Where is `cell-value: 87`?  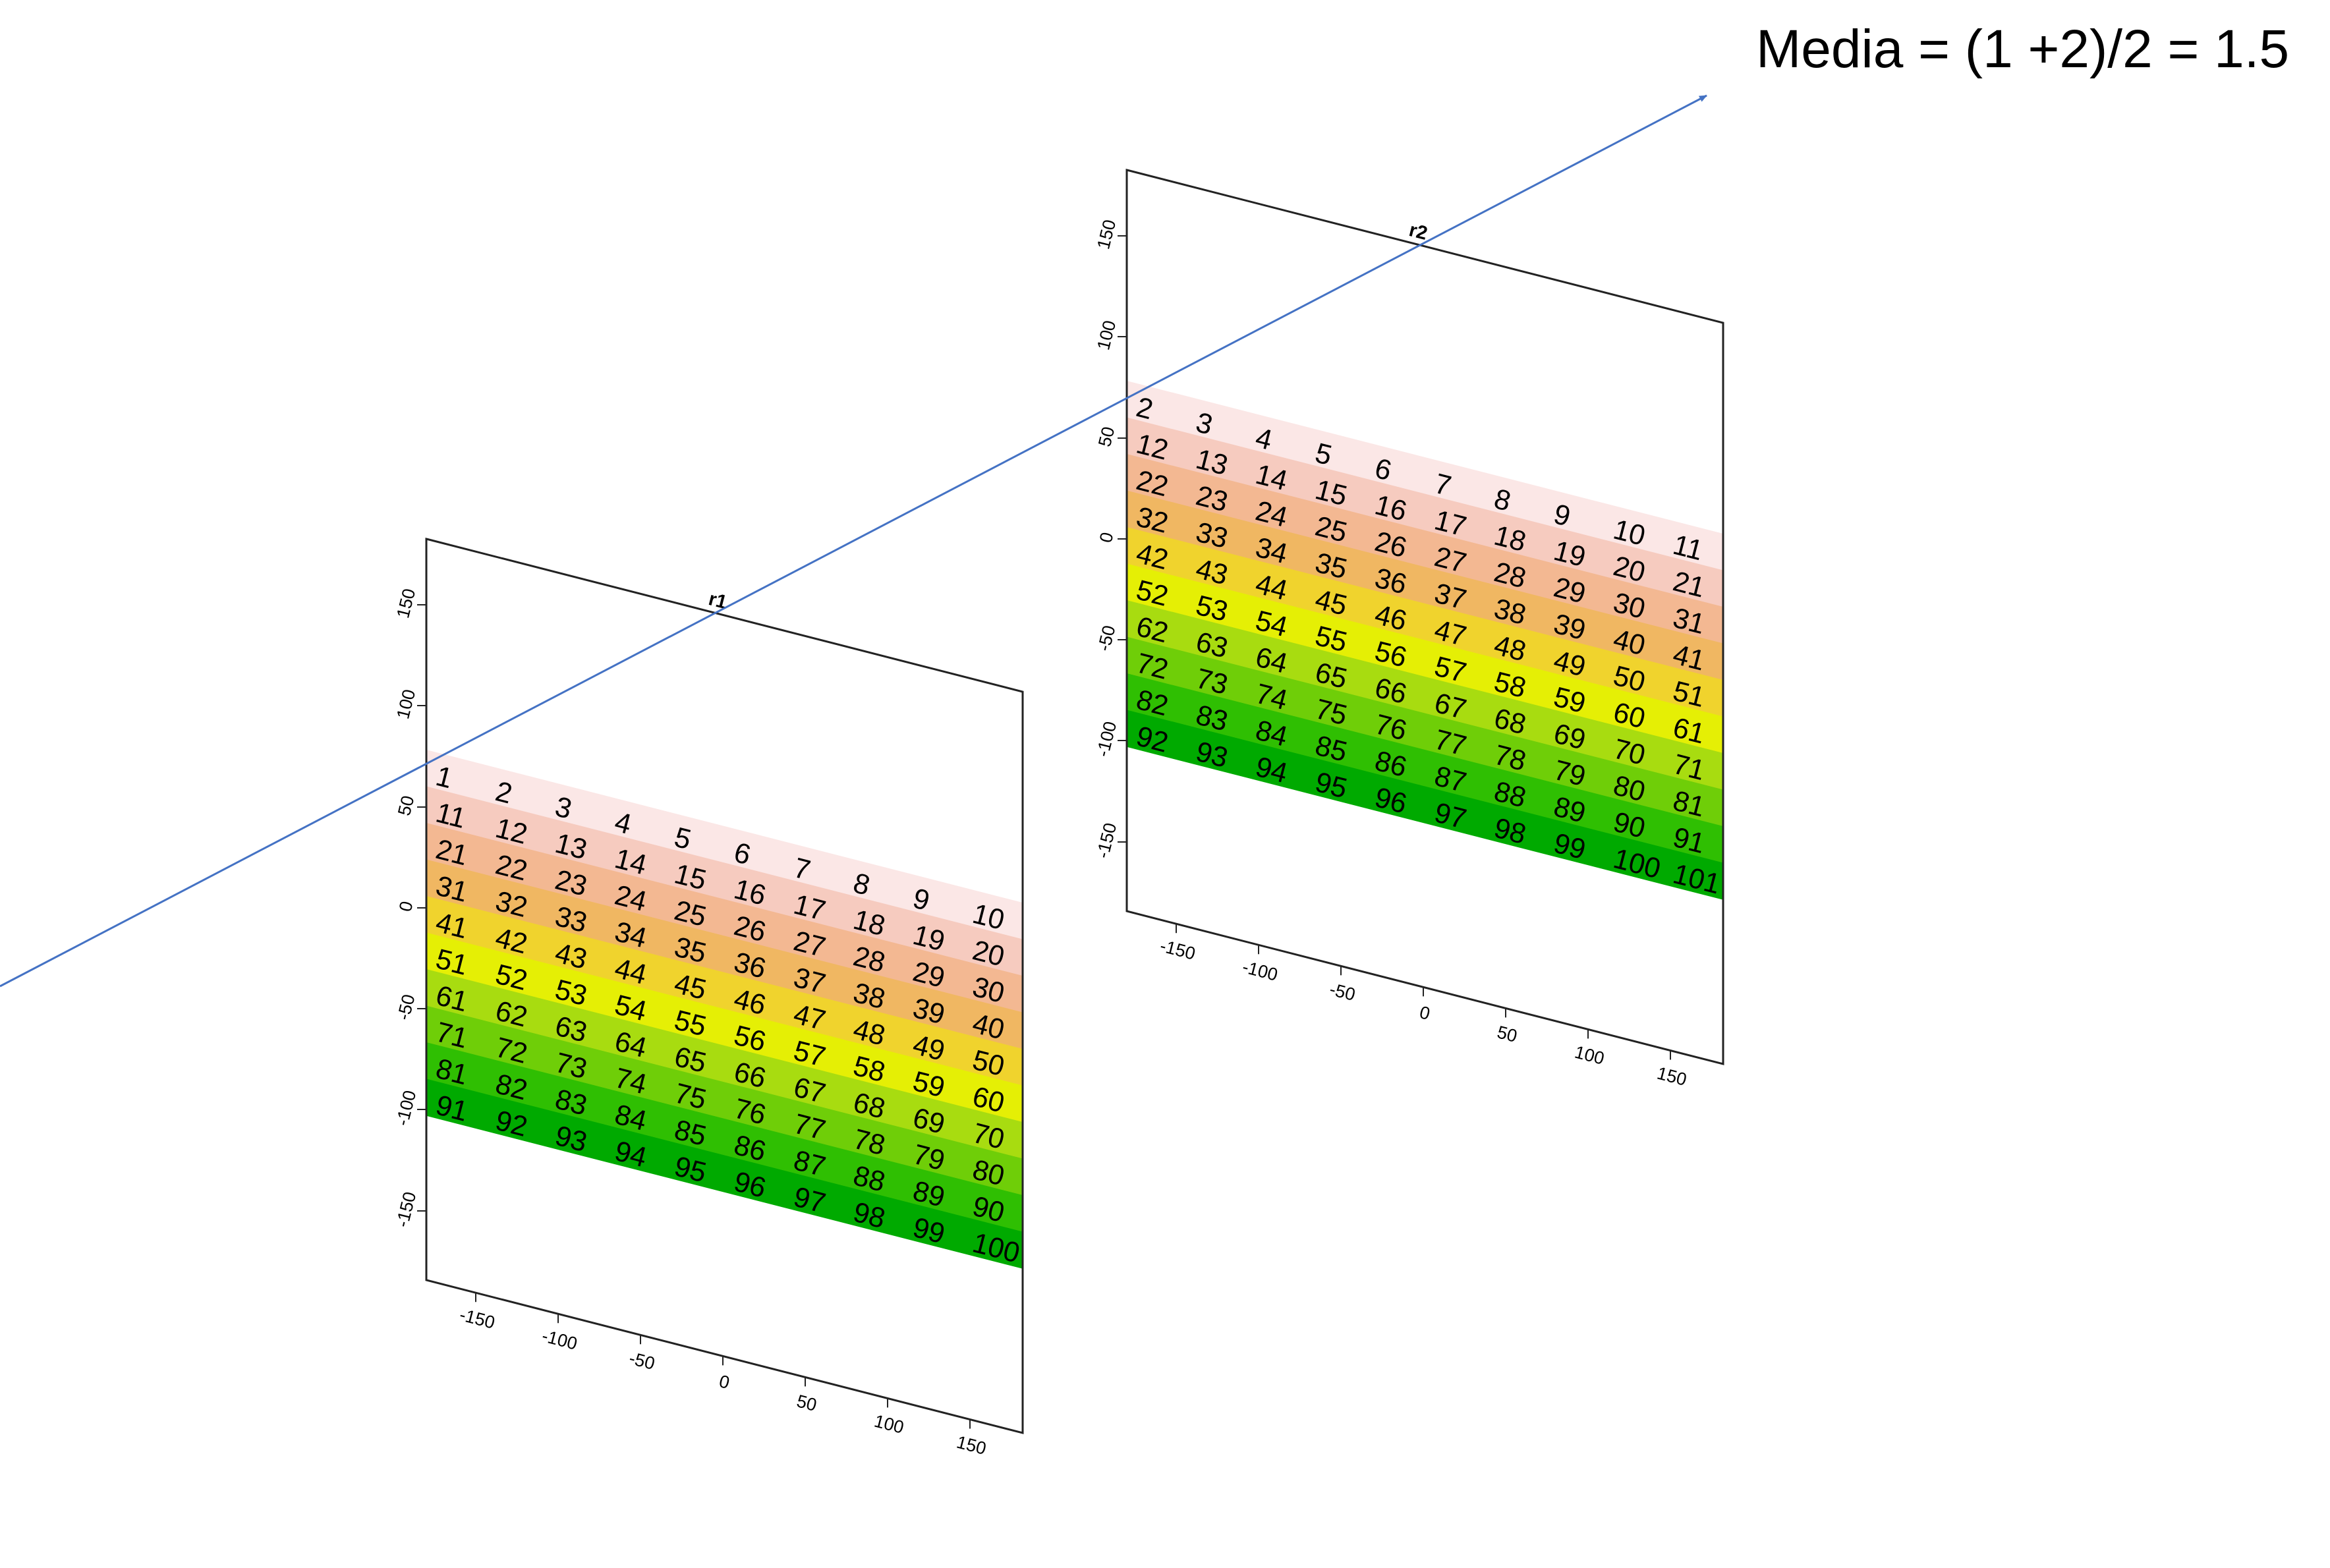
cell-value: 87 is located at coordinates (1450, 779).